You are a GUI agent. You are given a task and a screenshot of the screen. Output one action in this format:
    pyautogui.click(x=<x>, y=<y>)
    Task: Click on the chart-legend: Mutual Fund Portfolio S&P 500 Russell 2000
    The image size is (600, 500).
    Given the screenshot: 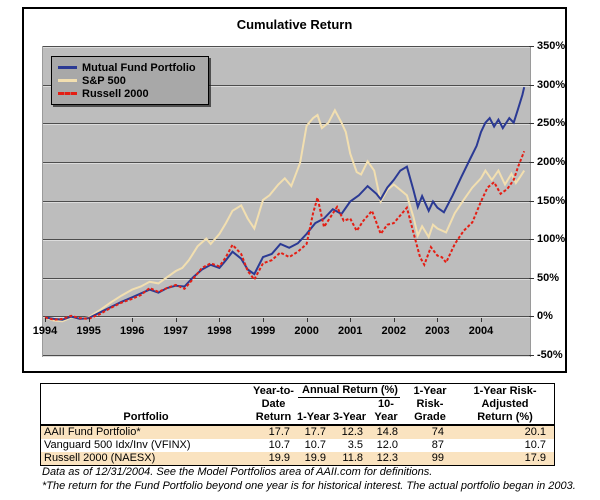 What is the action you would take?
    pyautogui.click(x=130, y=80)
    